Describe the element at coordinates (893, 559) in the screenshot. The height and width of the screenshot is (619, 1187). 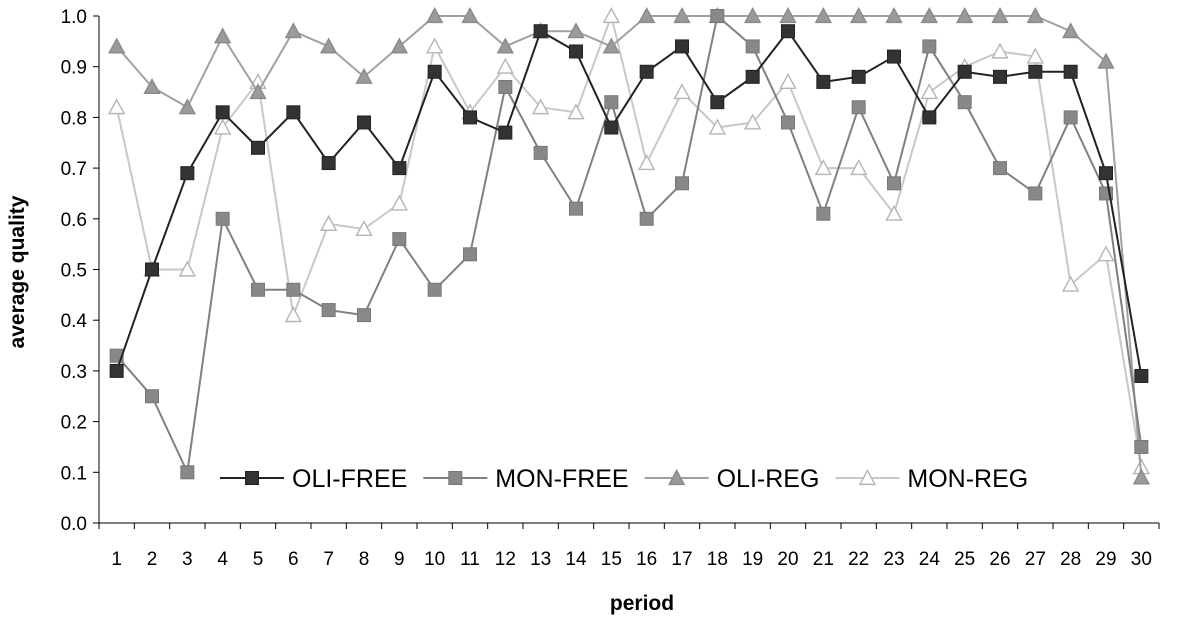
I see `x-tick-label: 23` at that location.